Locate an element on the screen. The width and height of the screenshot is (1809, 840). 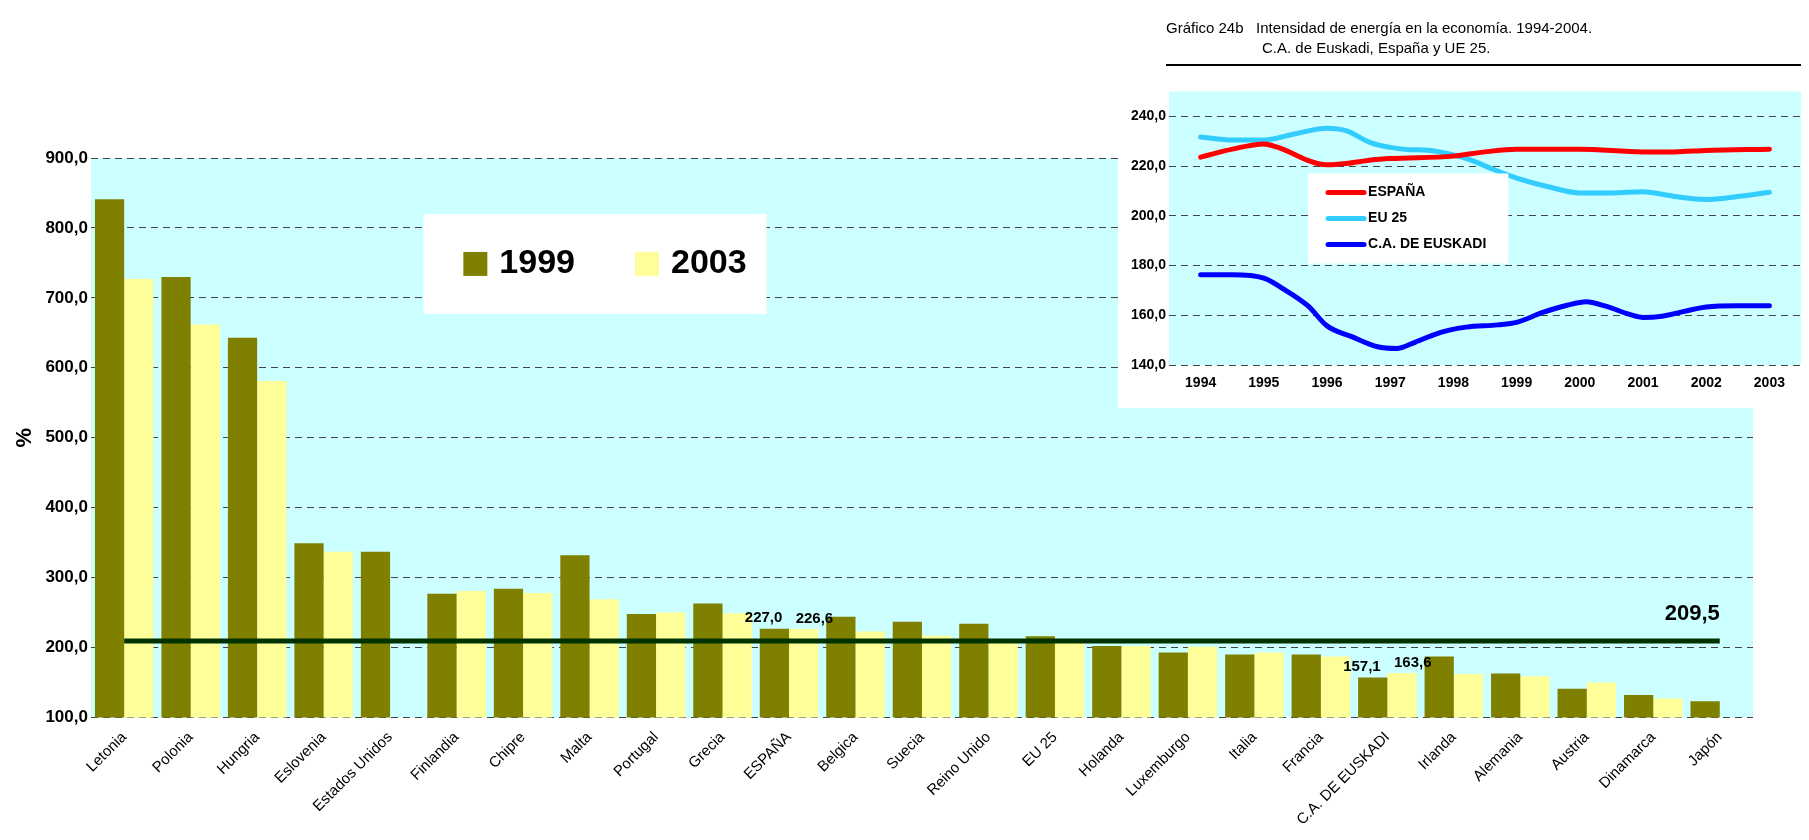
y-tick-label: 240,0 is located at coordinates (1148, 115).